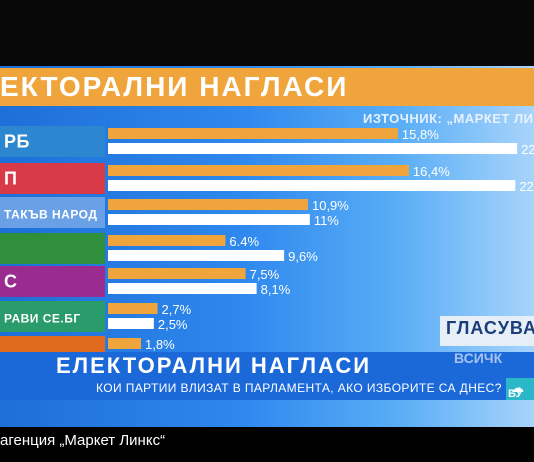 This screenshot has width=534, height=462. I want to click on party-label: П, so click(10, 179).